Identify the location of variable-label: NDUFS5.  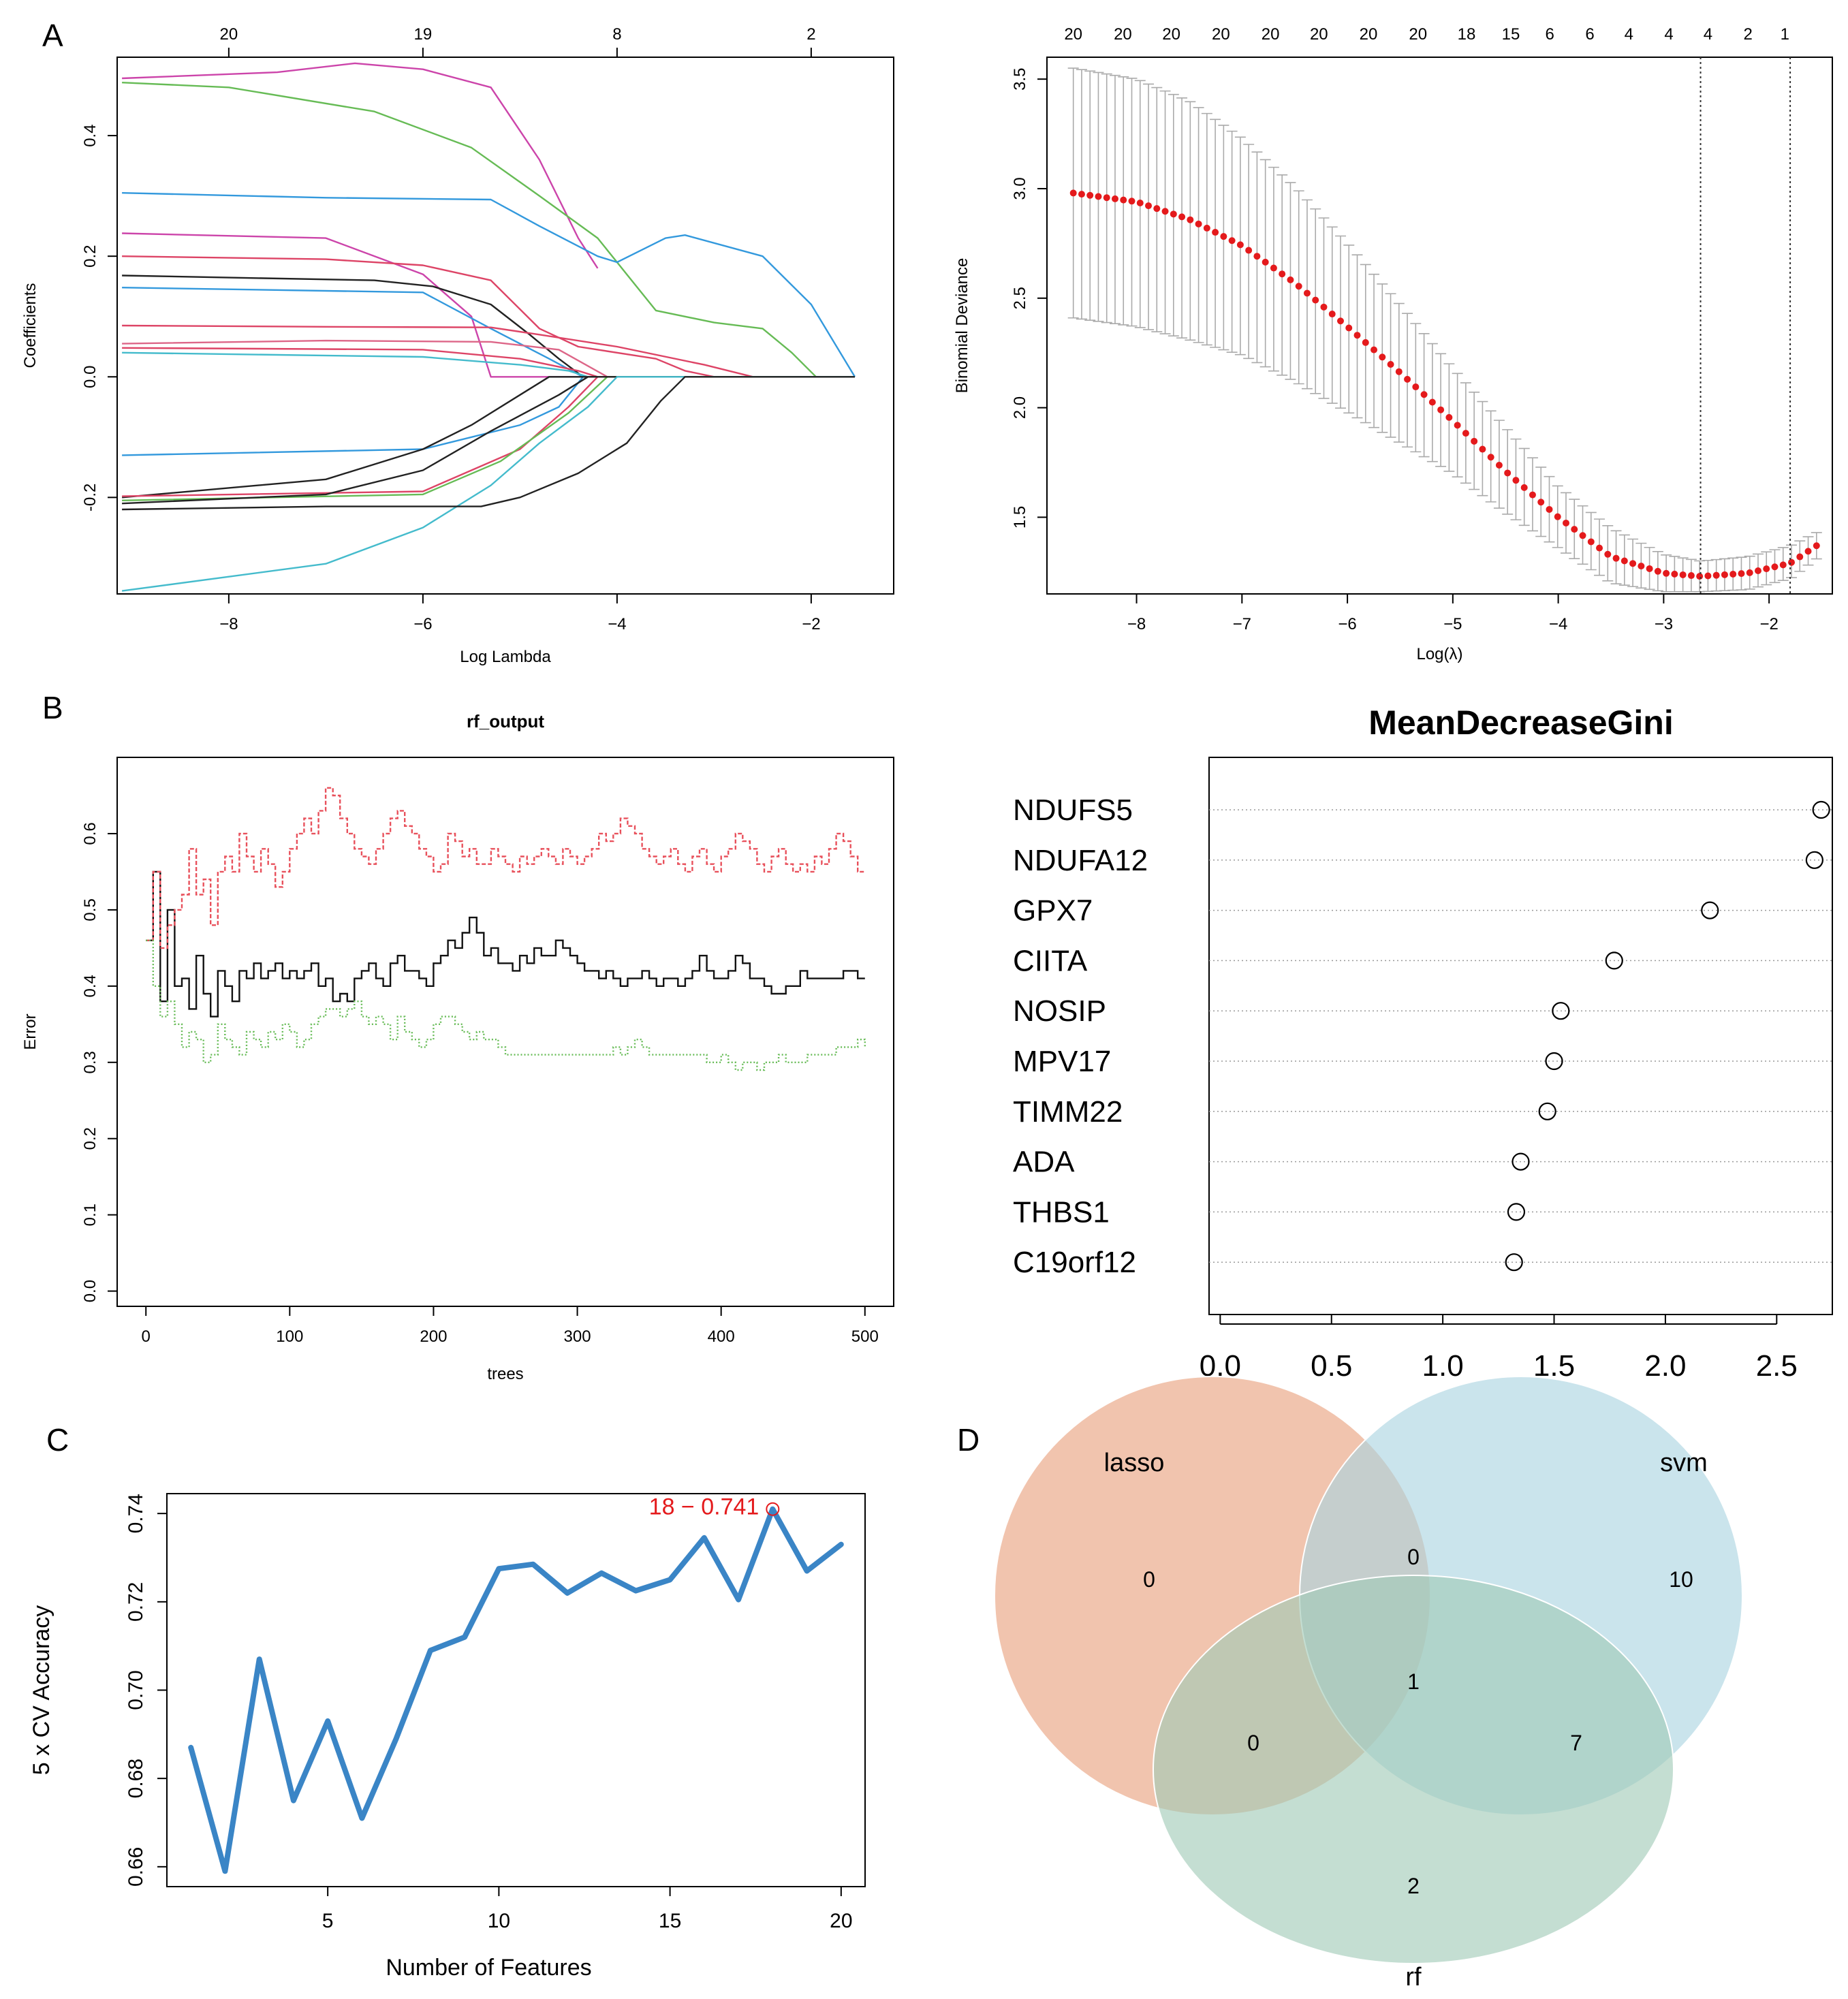
(1073, 810).